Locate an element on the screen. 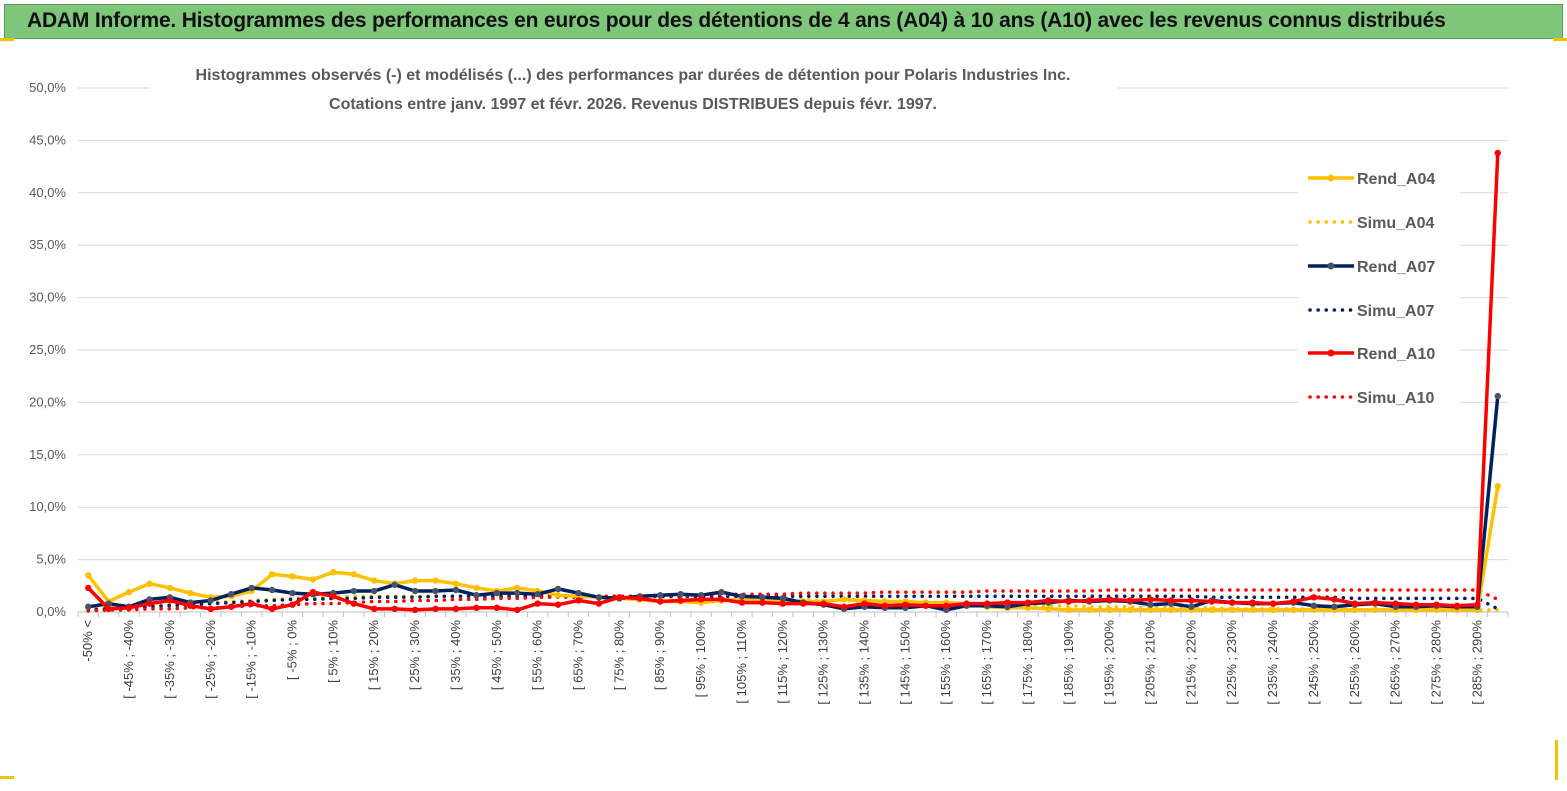 The image size is (1567, 791). legend-label-simu-a04: Simu_A04 is located at coordinates (1395, 223).